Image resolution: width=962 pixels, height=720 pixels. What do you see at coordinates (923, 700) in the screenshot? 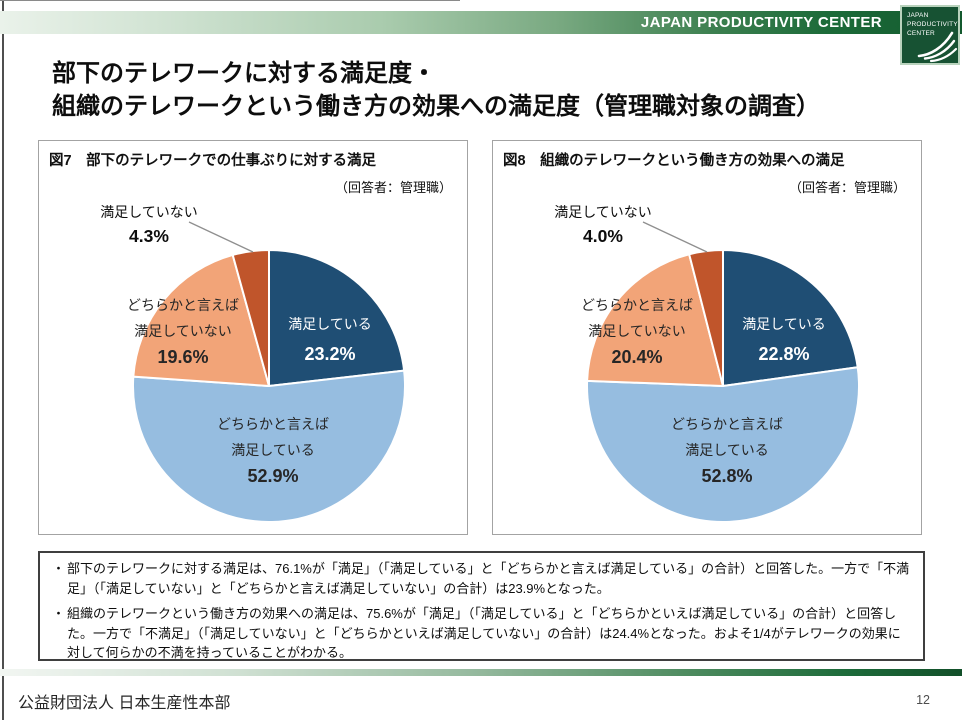
I see `page-number: 12` at bounding box center [923, 700].